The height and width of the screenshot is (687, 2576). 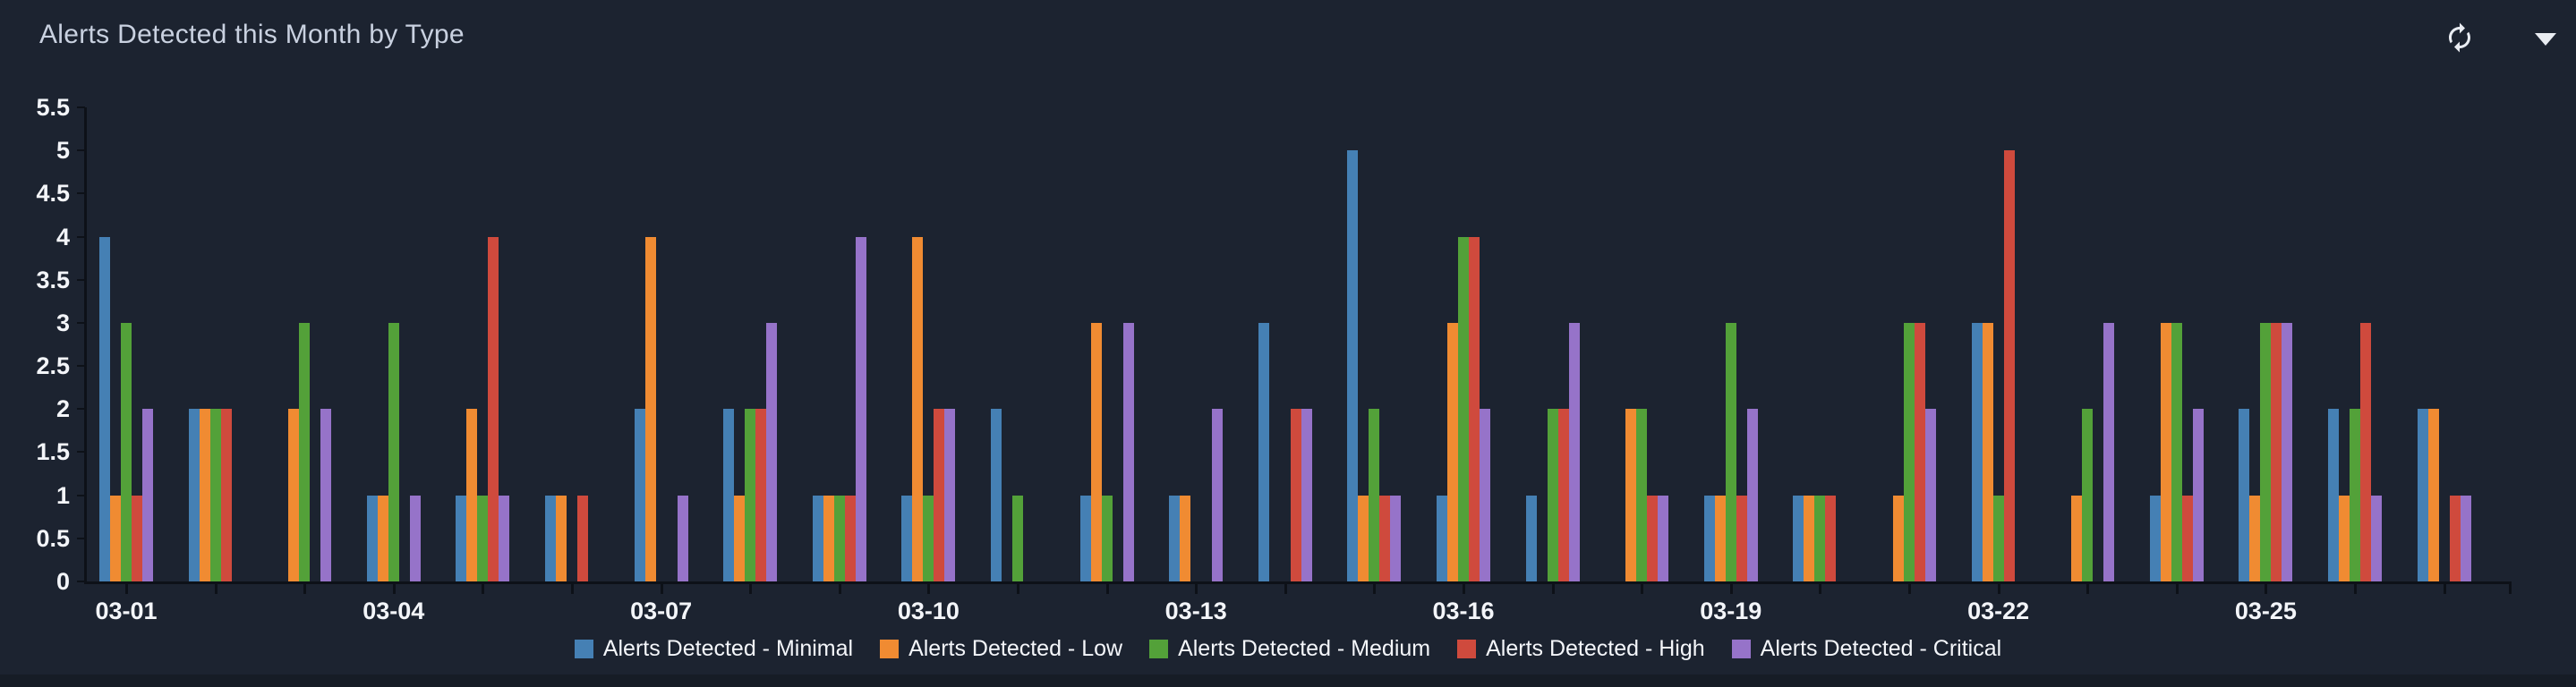 I want to click on refresh-button, so click(x=2459, y=39).